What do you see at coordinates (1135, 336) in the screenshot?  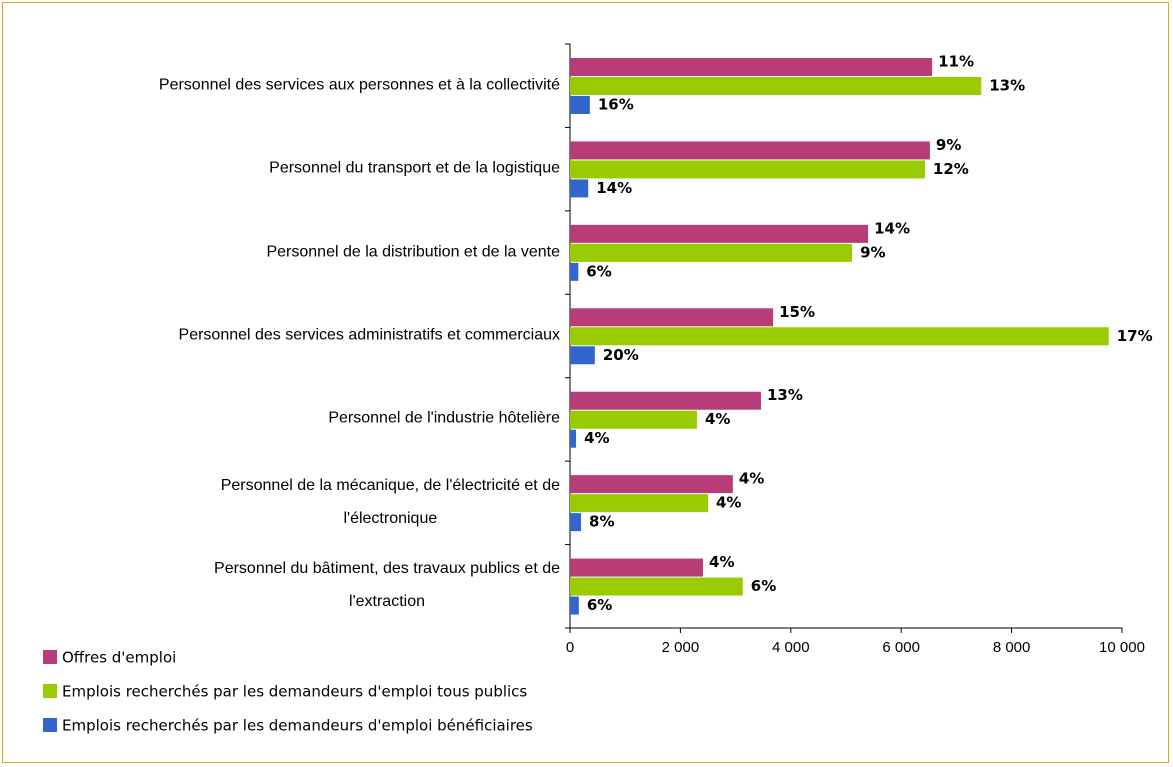 I see `bar-annotation: 17%` at bounding box center [1135, 336].